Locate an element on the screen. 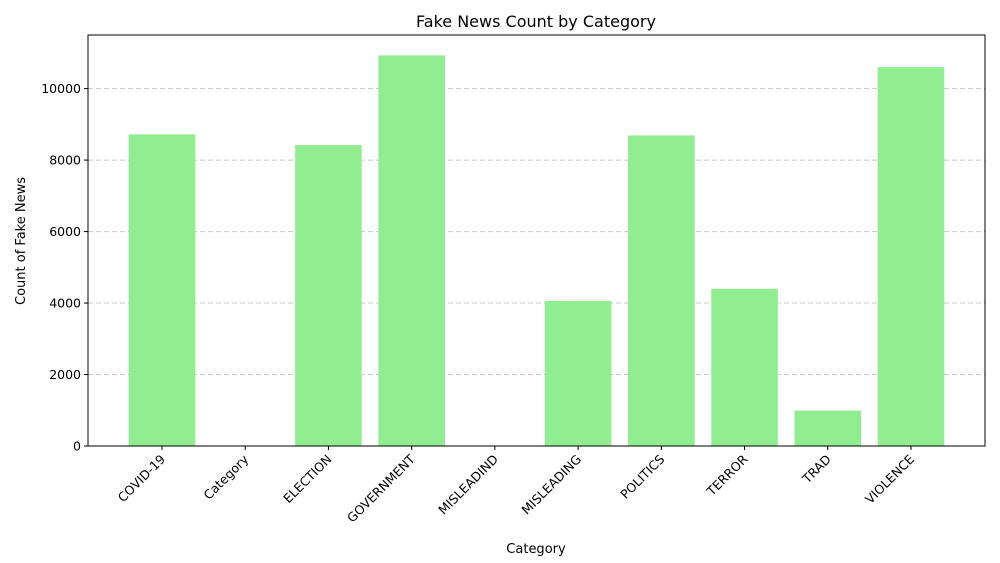  x-tick-label: VIOLENCE is located at coordinates (889, 478).